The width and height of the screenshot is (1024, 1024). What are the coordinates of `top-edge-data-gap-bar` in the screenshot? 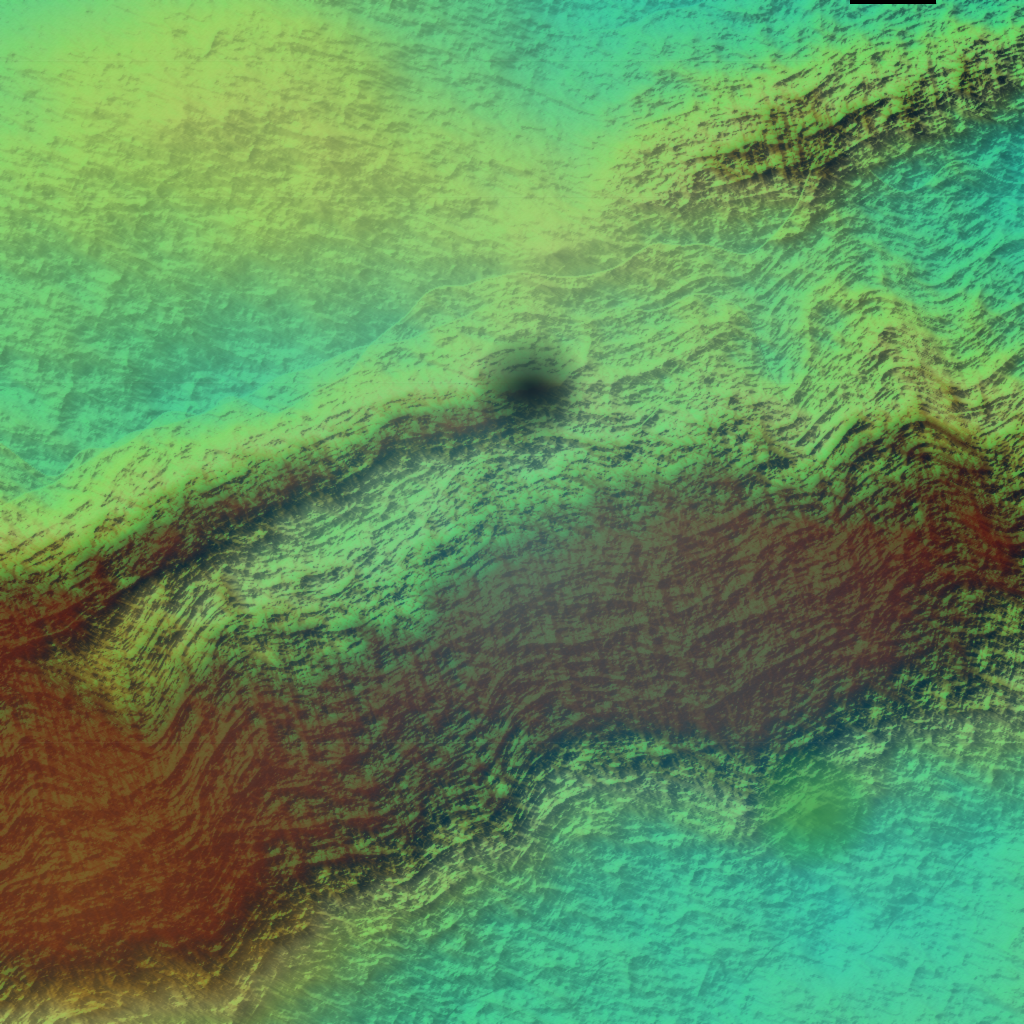 It's located at (893, 2).